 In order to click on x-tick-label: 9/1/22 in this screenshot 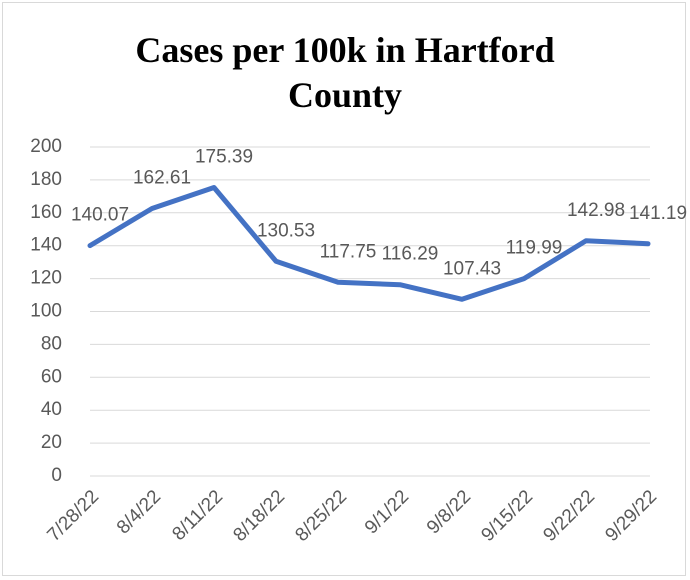, I will do `click(387, 512)`.